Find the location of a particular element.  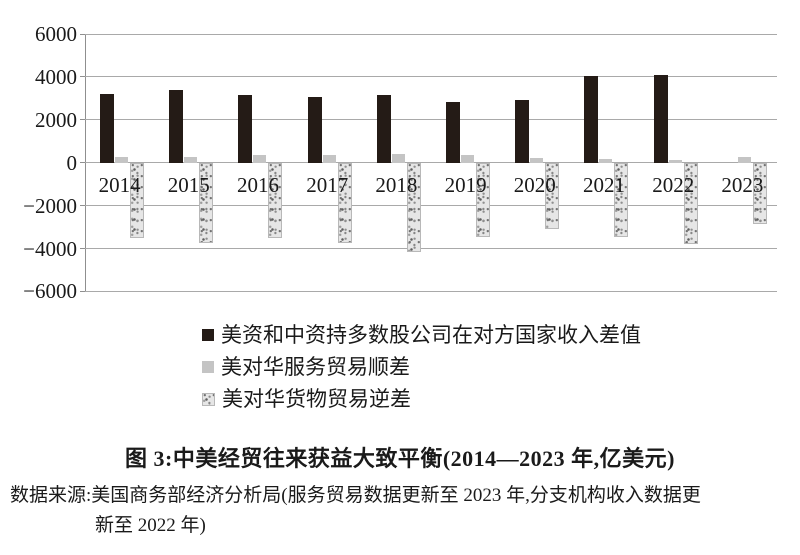

bar-group-2017: 2017 is located at coordinates (327, 162).